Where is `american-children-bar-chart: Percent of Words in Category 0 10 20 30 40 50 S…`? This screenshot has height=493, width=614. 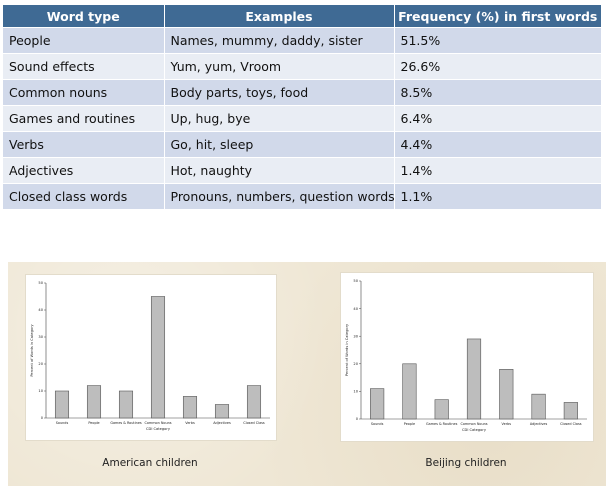
american-children-bar-chart: Percent of Words in Category 0 10 20 30 40 50 S… is located at coordinates (150, 356).